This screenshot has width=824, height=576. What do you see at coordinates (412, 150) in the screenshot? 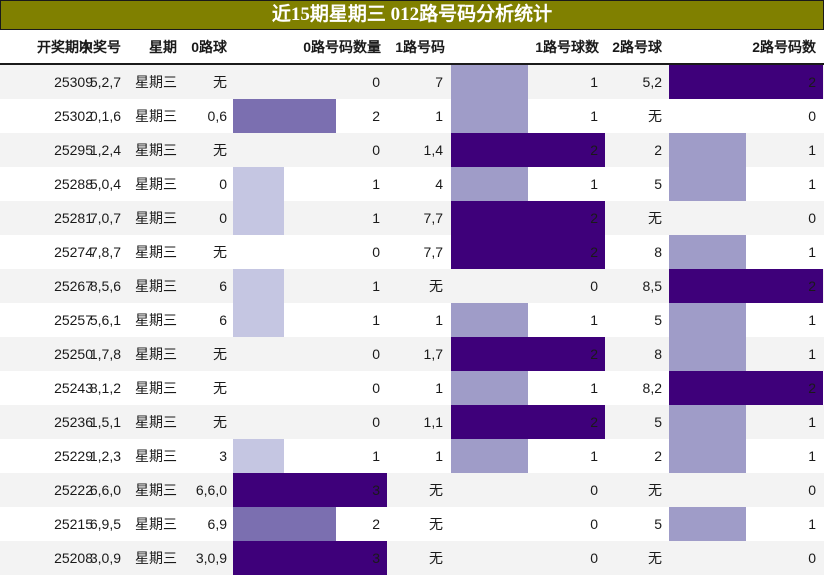
I see `table-row: 25295 1,2,4 星期三 无 0 1,4 2 2 1` at bounding box center [412, 150].